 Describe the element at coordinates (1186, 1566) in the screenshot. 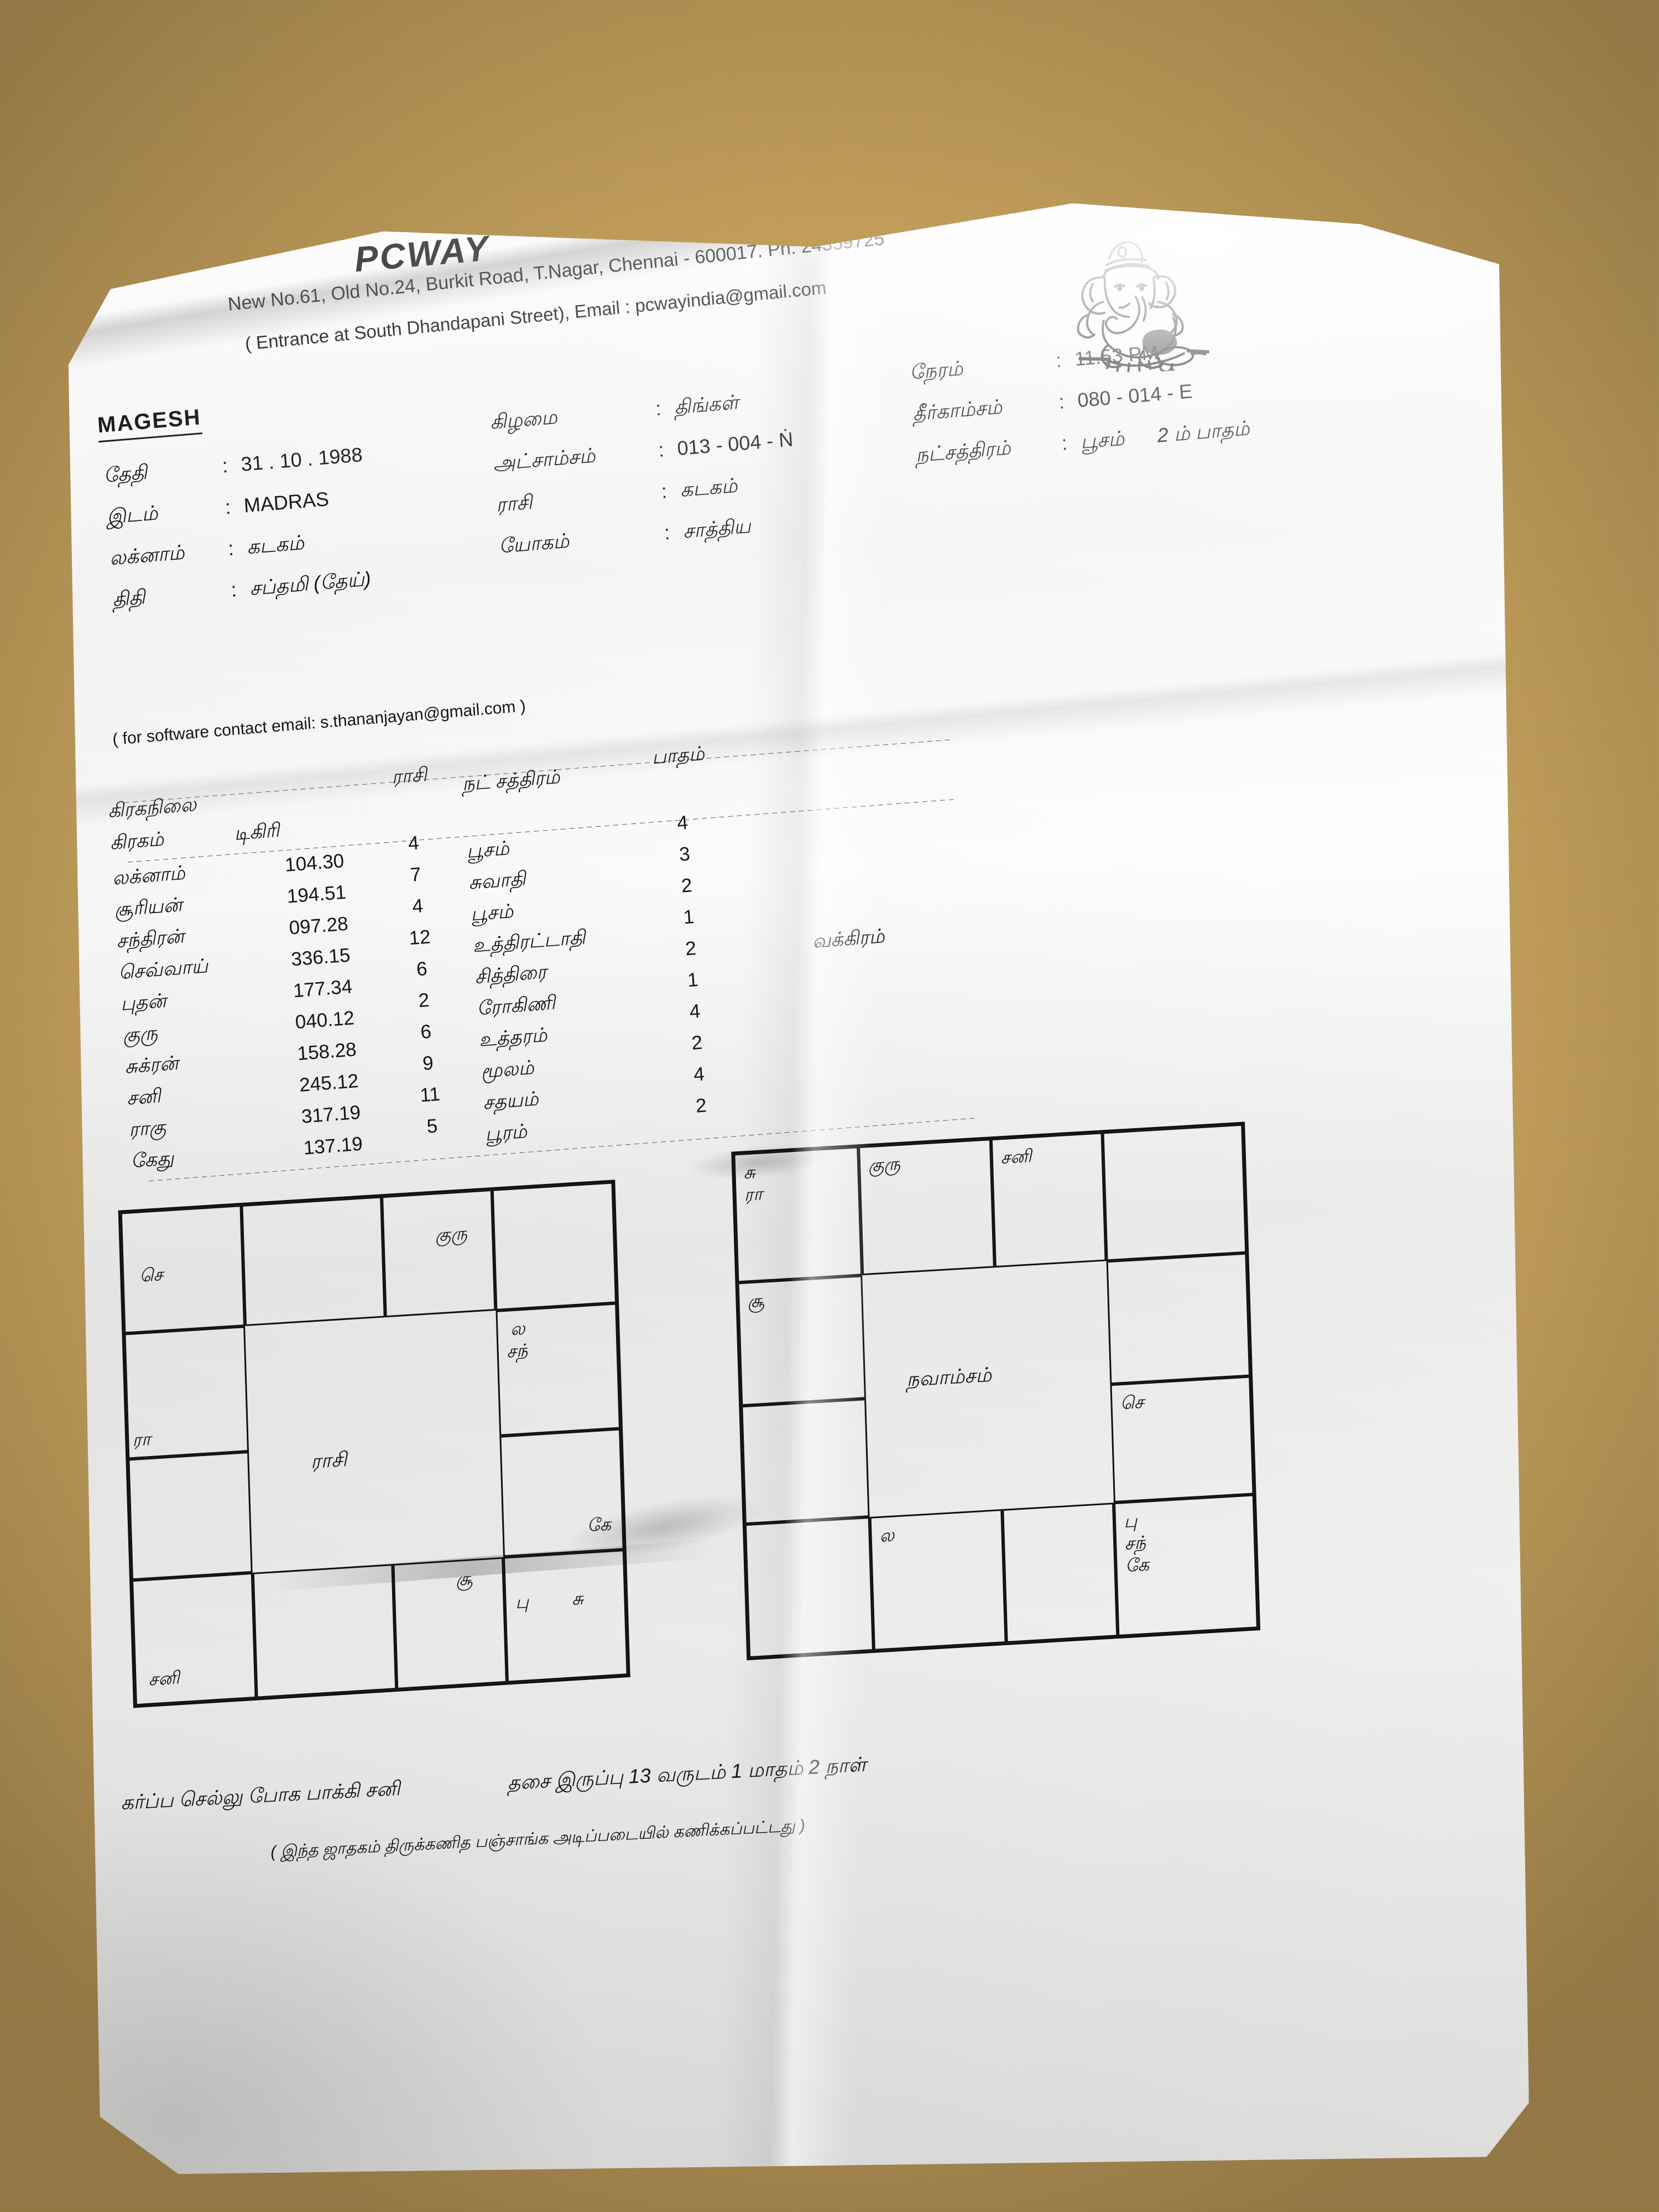

I see `chart-cell: பு சந் கே` at that location.